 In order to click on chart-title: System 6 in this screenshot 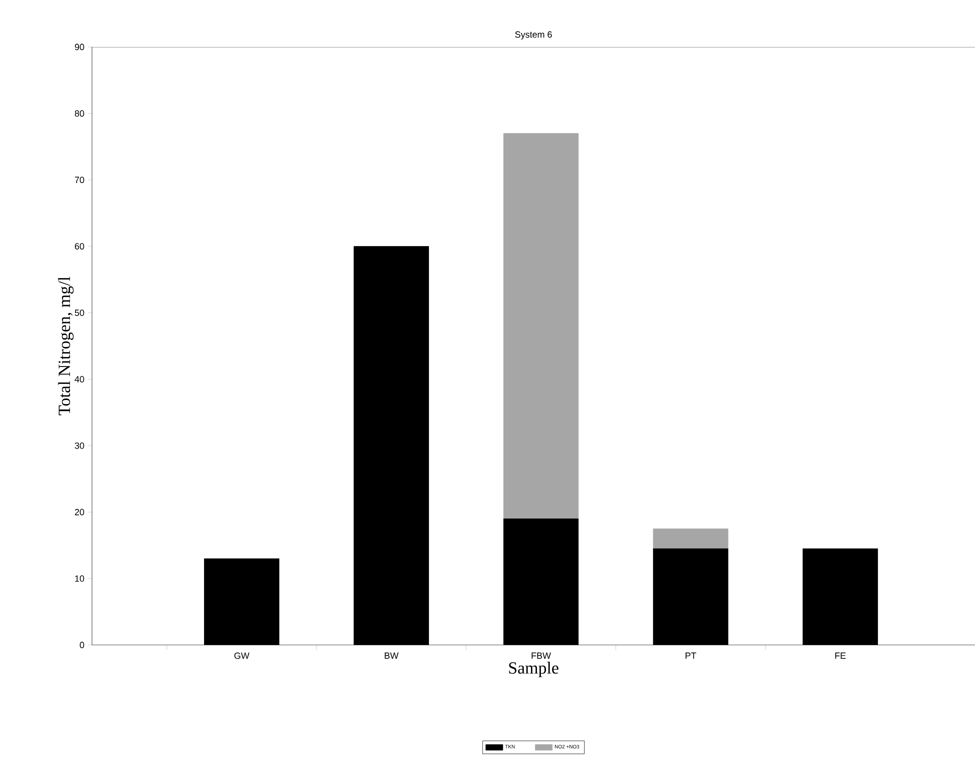, I will do `click(533, 35)`.